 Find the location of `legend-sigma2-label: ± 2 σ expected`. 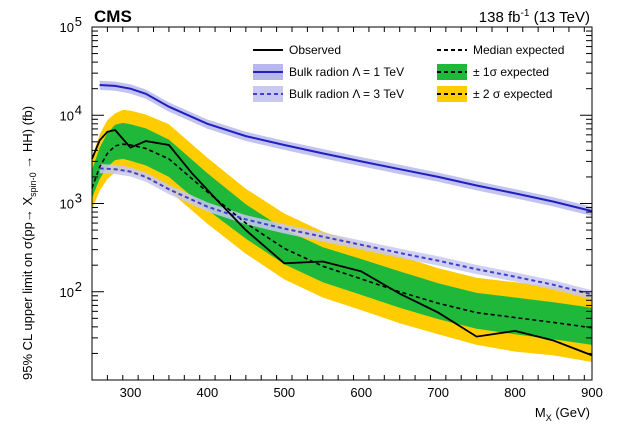

legend-sigma2-label: ± 2 σ expected is located at coordinates (512, 94).